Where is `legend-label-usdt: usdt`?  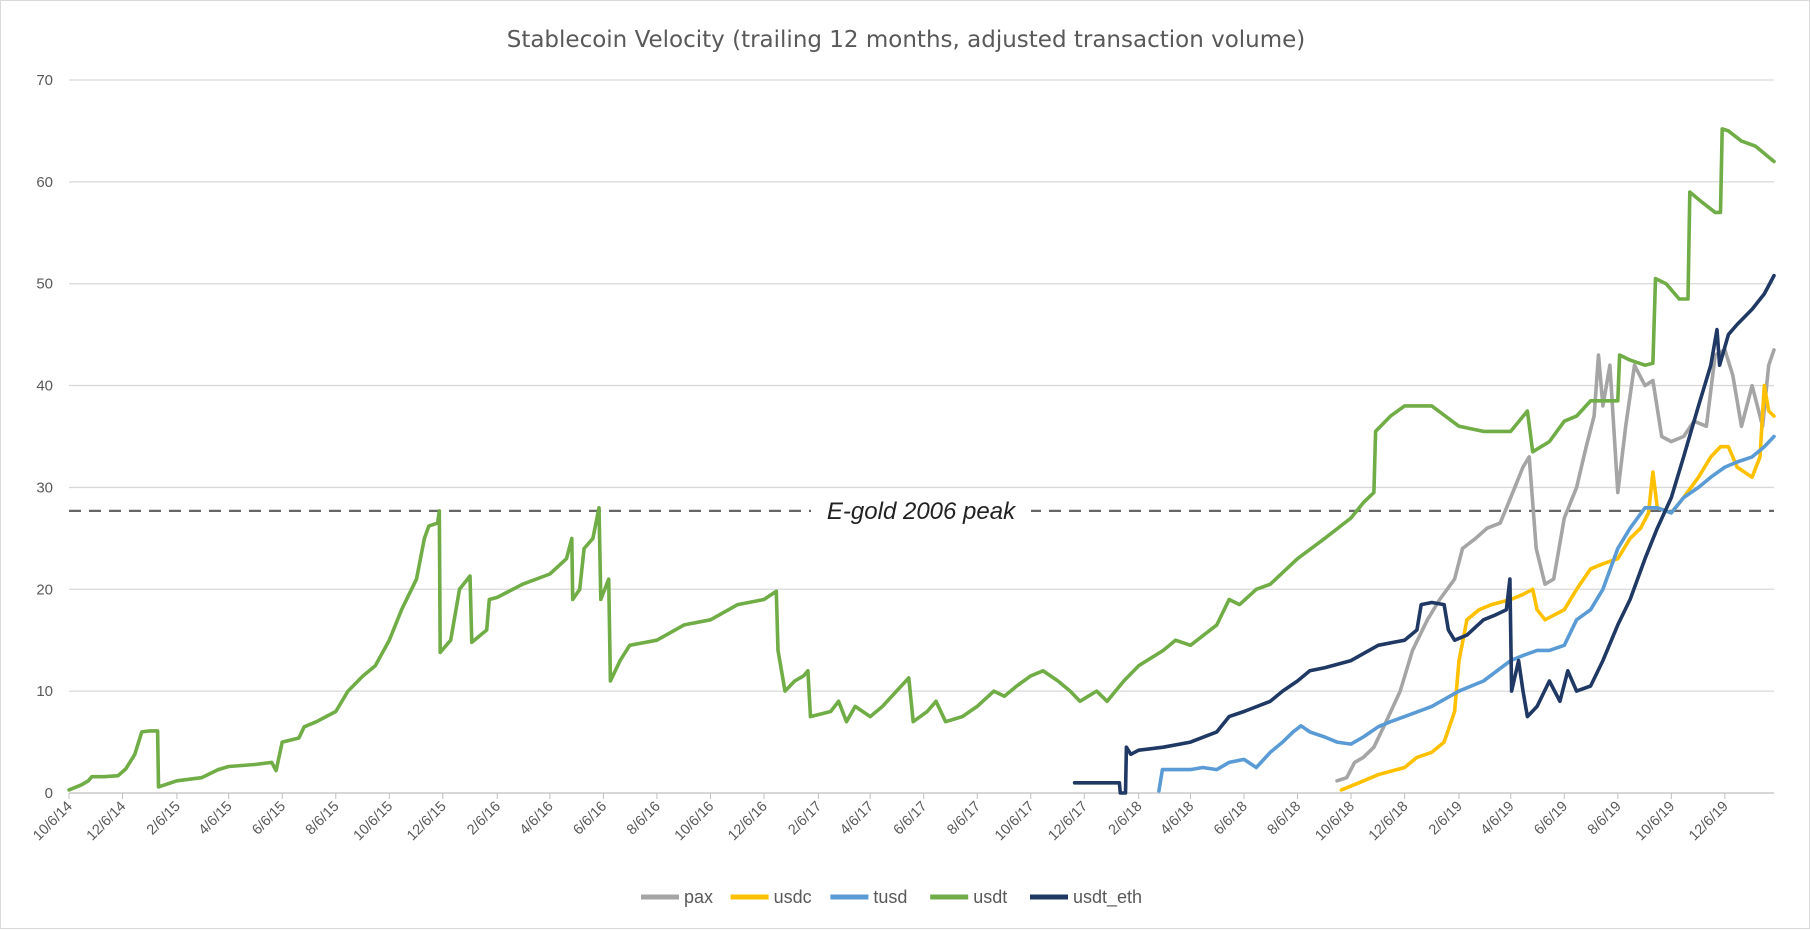 legend-label-usdt: usdt is located at coordinates (990, 897).